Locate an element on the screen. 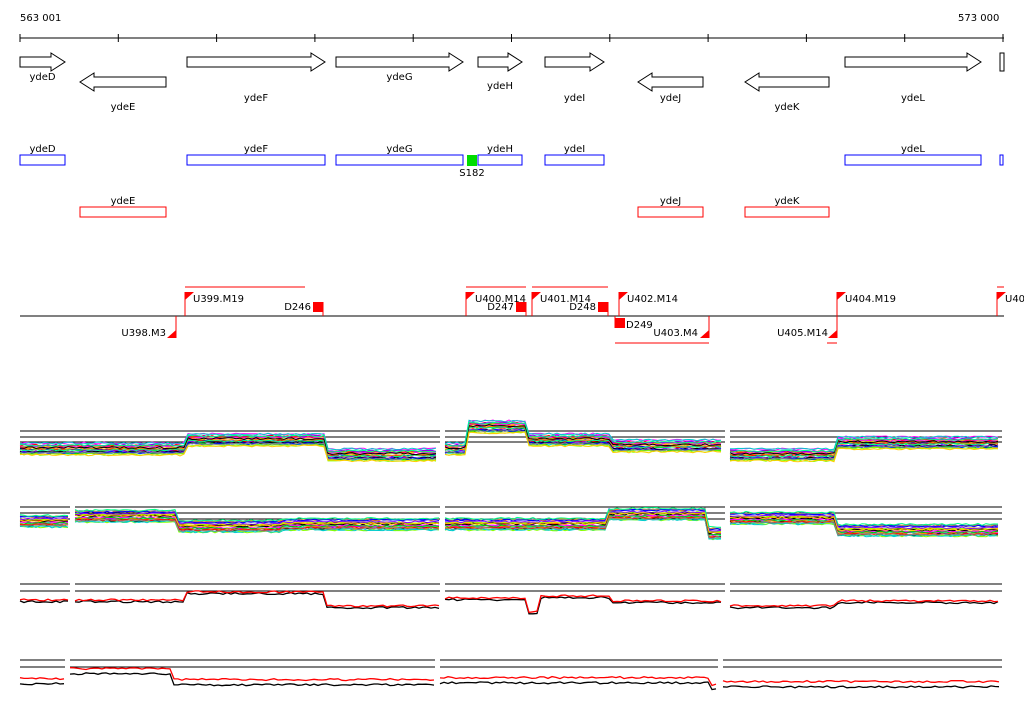 This screenshot has width=1024, height=714. gene-box-partial is located at coordinates (1001, 160).